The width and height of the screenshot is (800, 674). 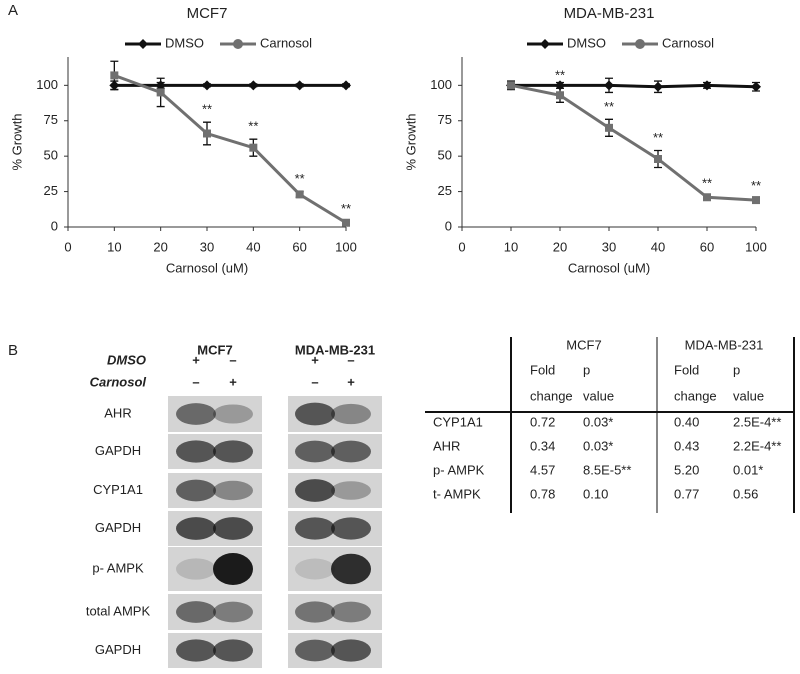 I want to click on table-lines, so click(x=610, y=425).